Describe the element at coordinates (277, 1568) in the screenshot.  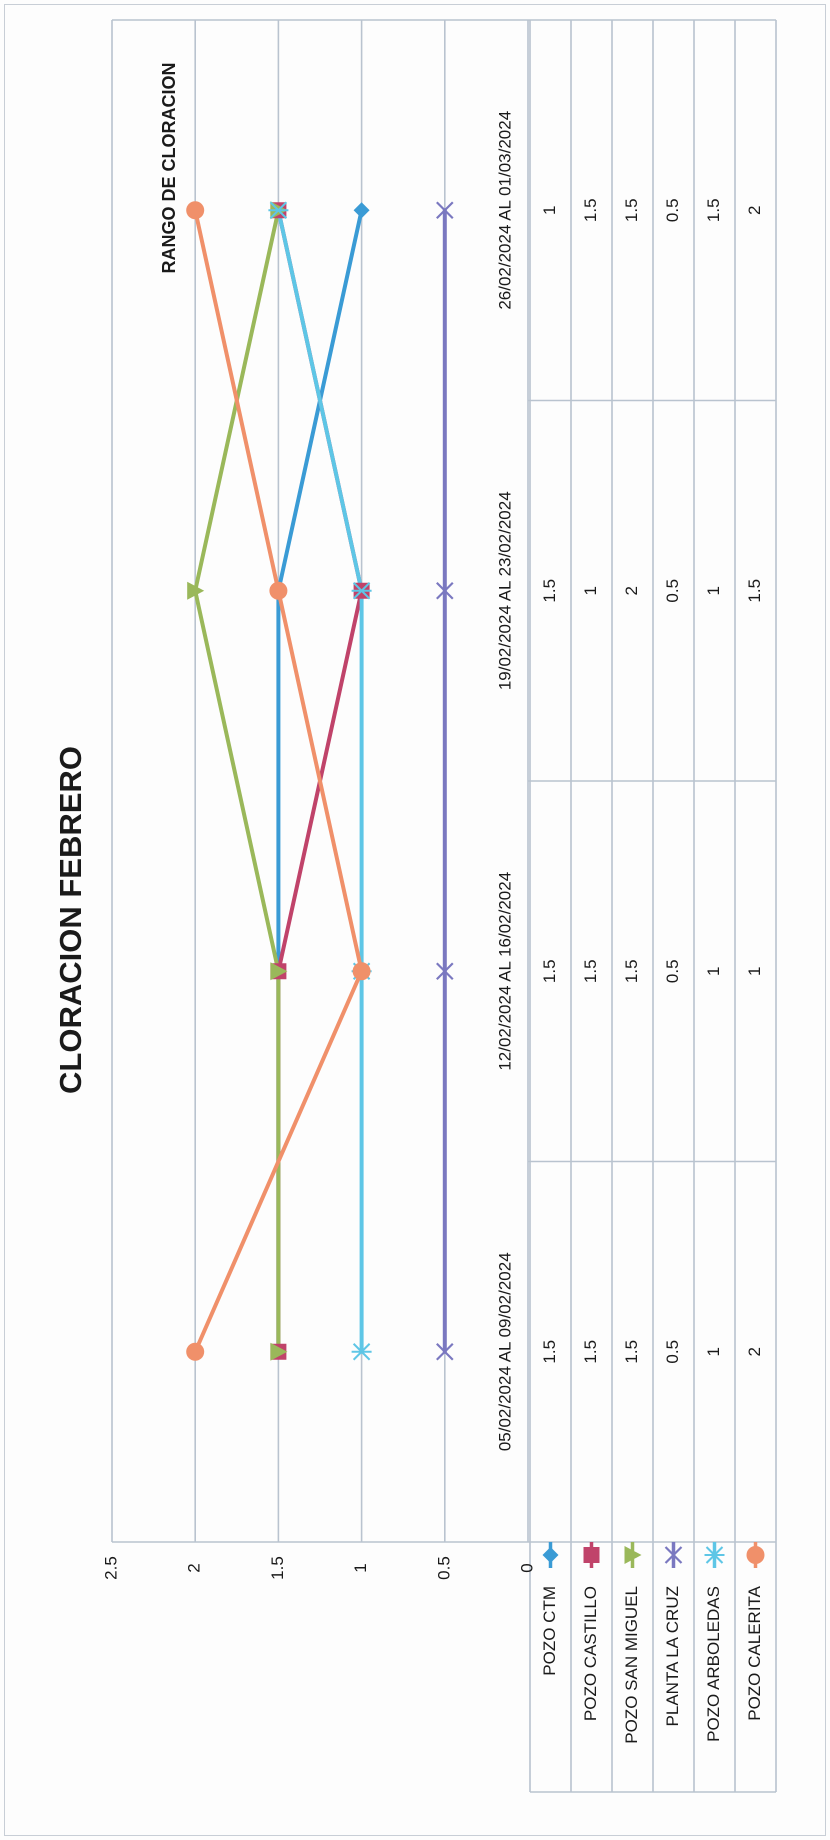
I see `y-tick-label: 1.5` at that location.